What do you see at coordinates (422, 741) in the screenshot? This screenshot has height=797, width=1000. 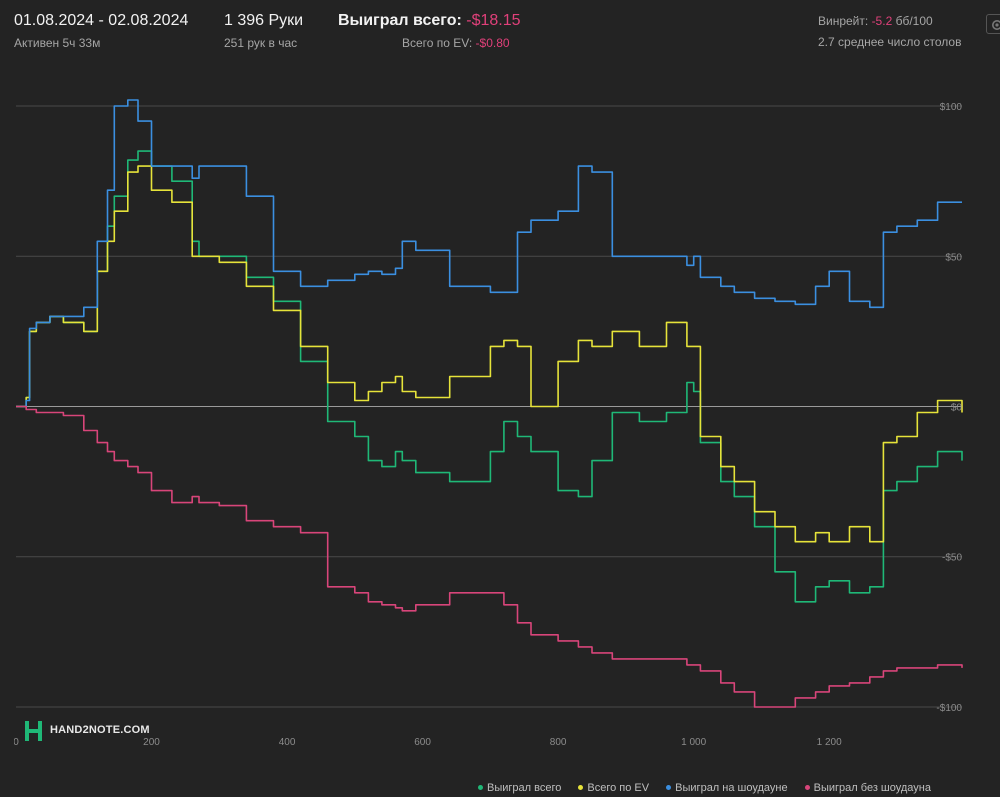 I see `x-tick-label: 600` at bounding box center [422, 741].